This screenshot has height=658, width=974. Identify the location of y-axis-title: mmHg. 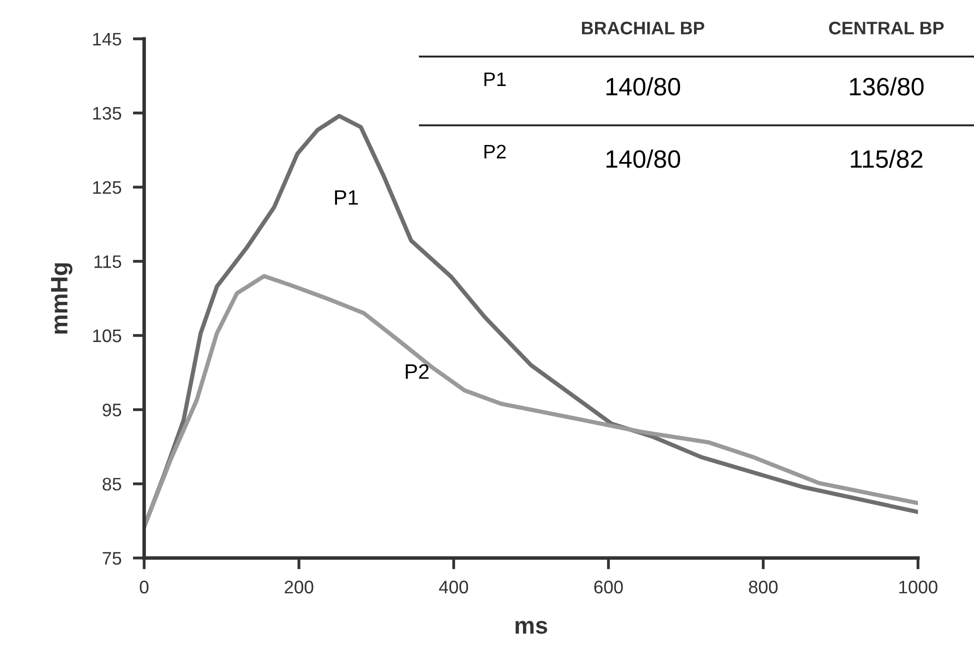
(61, 298).